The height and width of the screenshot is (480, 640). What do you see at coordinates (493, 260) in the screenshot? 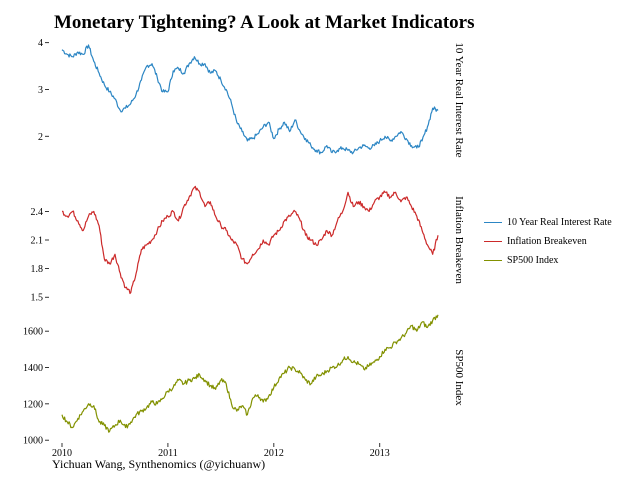
I see `legend-swatch-sp500` at bounding box center [493, 260].